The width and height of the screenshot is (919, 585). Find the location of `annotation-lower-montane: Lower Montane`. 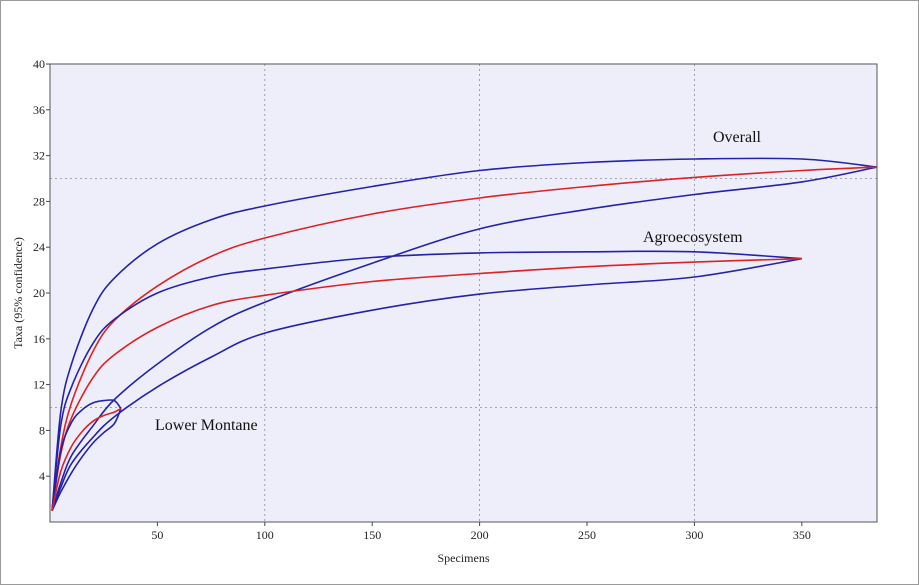

annotation-lower-montane: Lower Montane is located at coordinates (206, 425).